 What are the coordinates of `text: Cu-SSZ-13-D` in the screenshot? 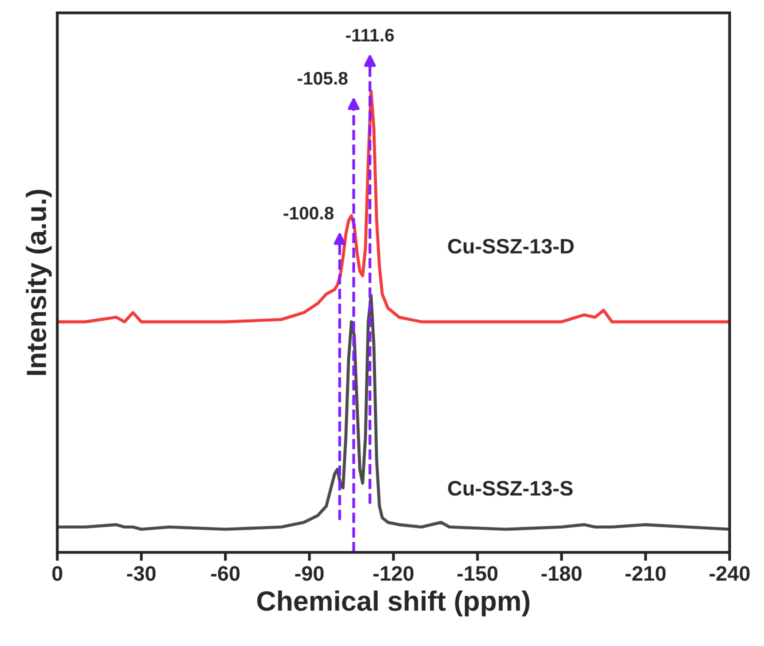 It's located at (511, 246).